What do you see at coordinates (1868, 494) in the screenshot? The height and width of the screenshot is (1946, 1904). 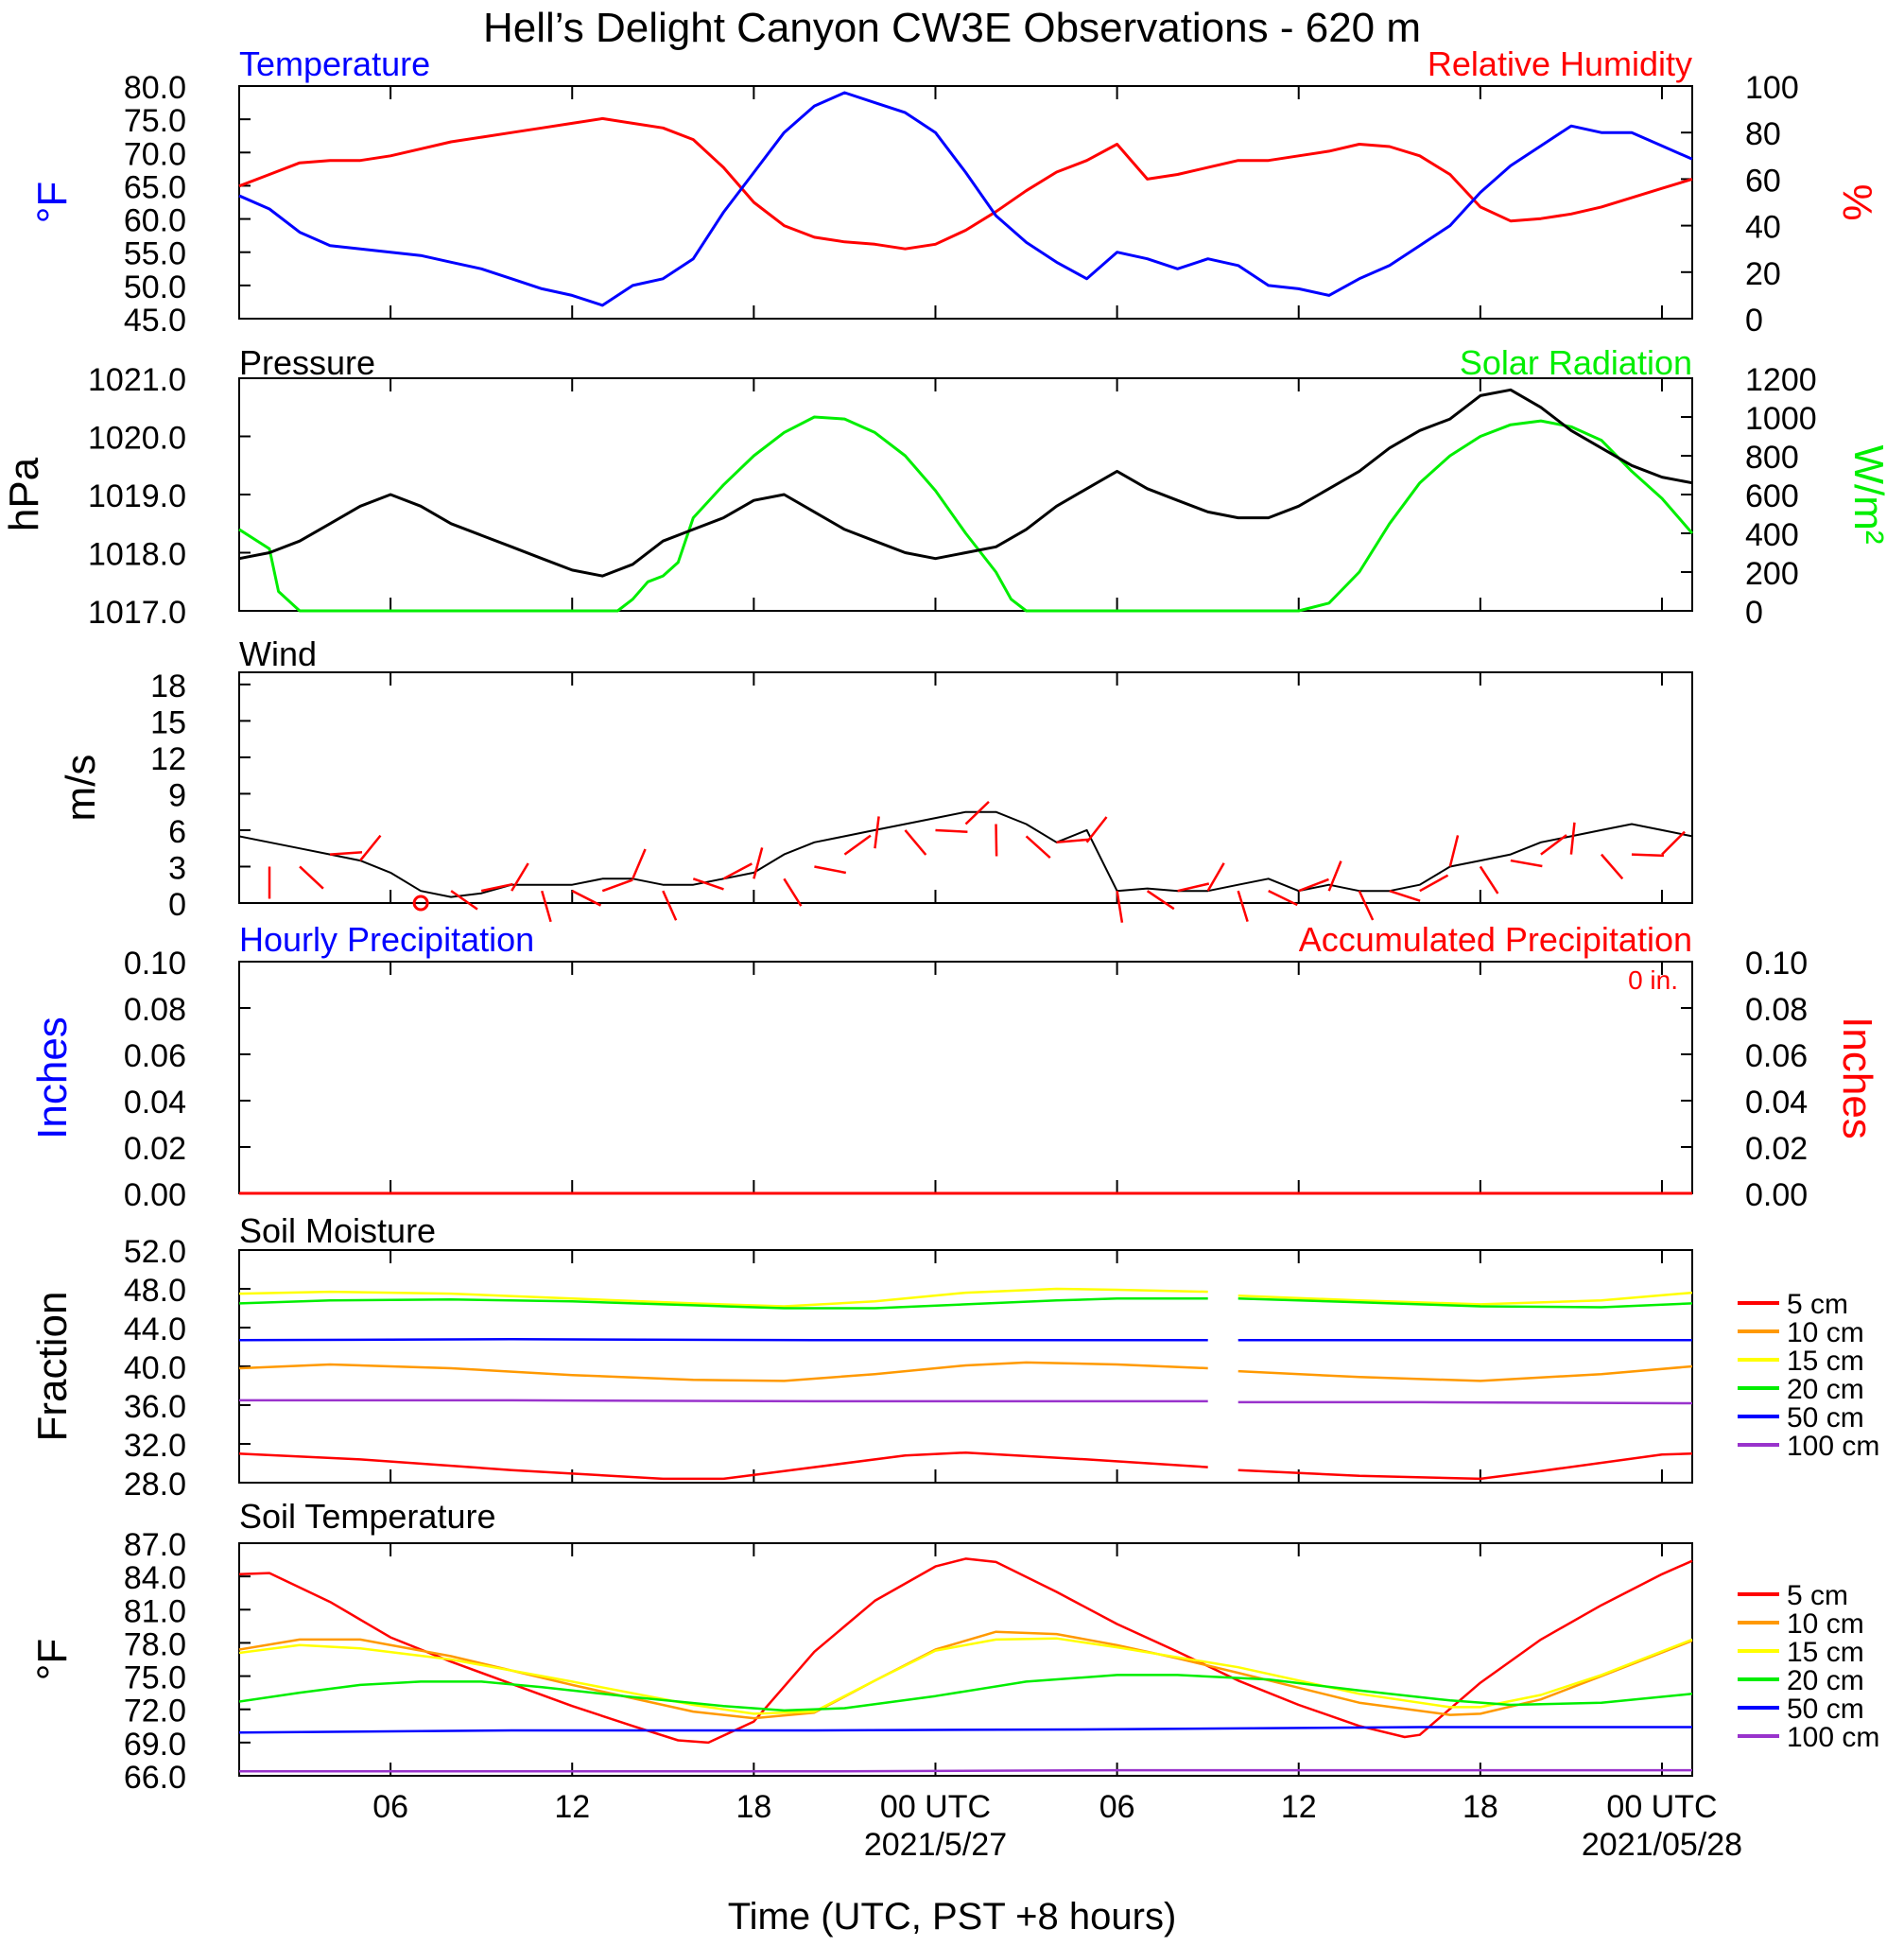 I see `y-axis-unit-right: W/m²` at bounding box center [1868, 494].